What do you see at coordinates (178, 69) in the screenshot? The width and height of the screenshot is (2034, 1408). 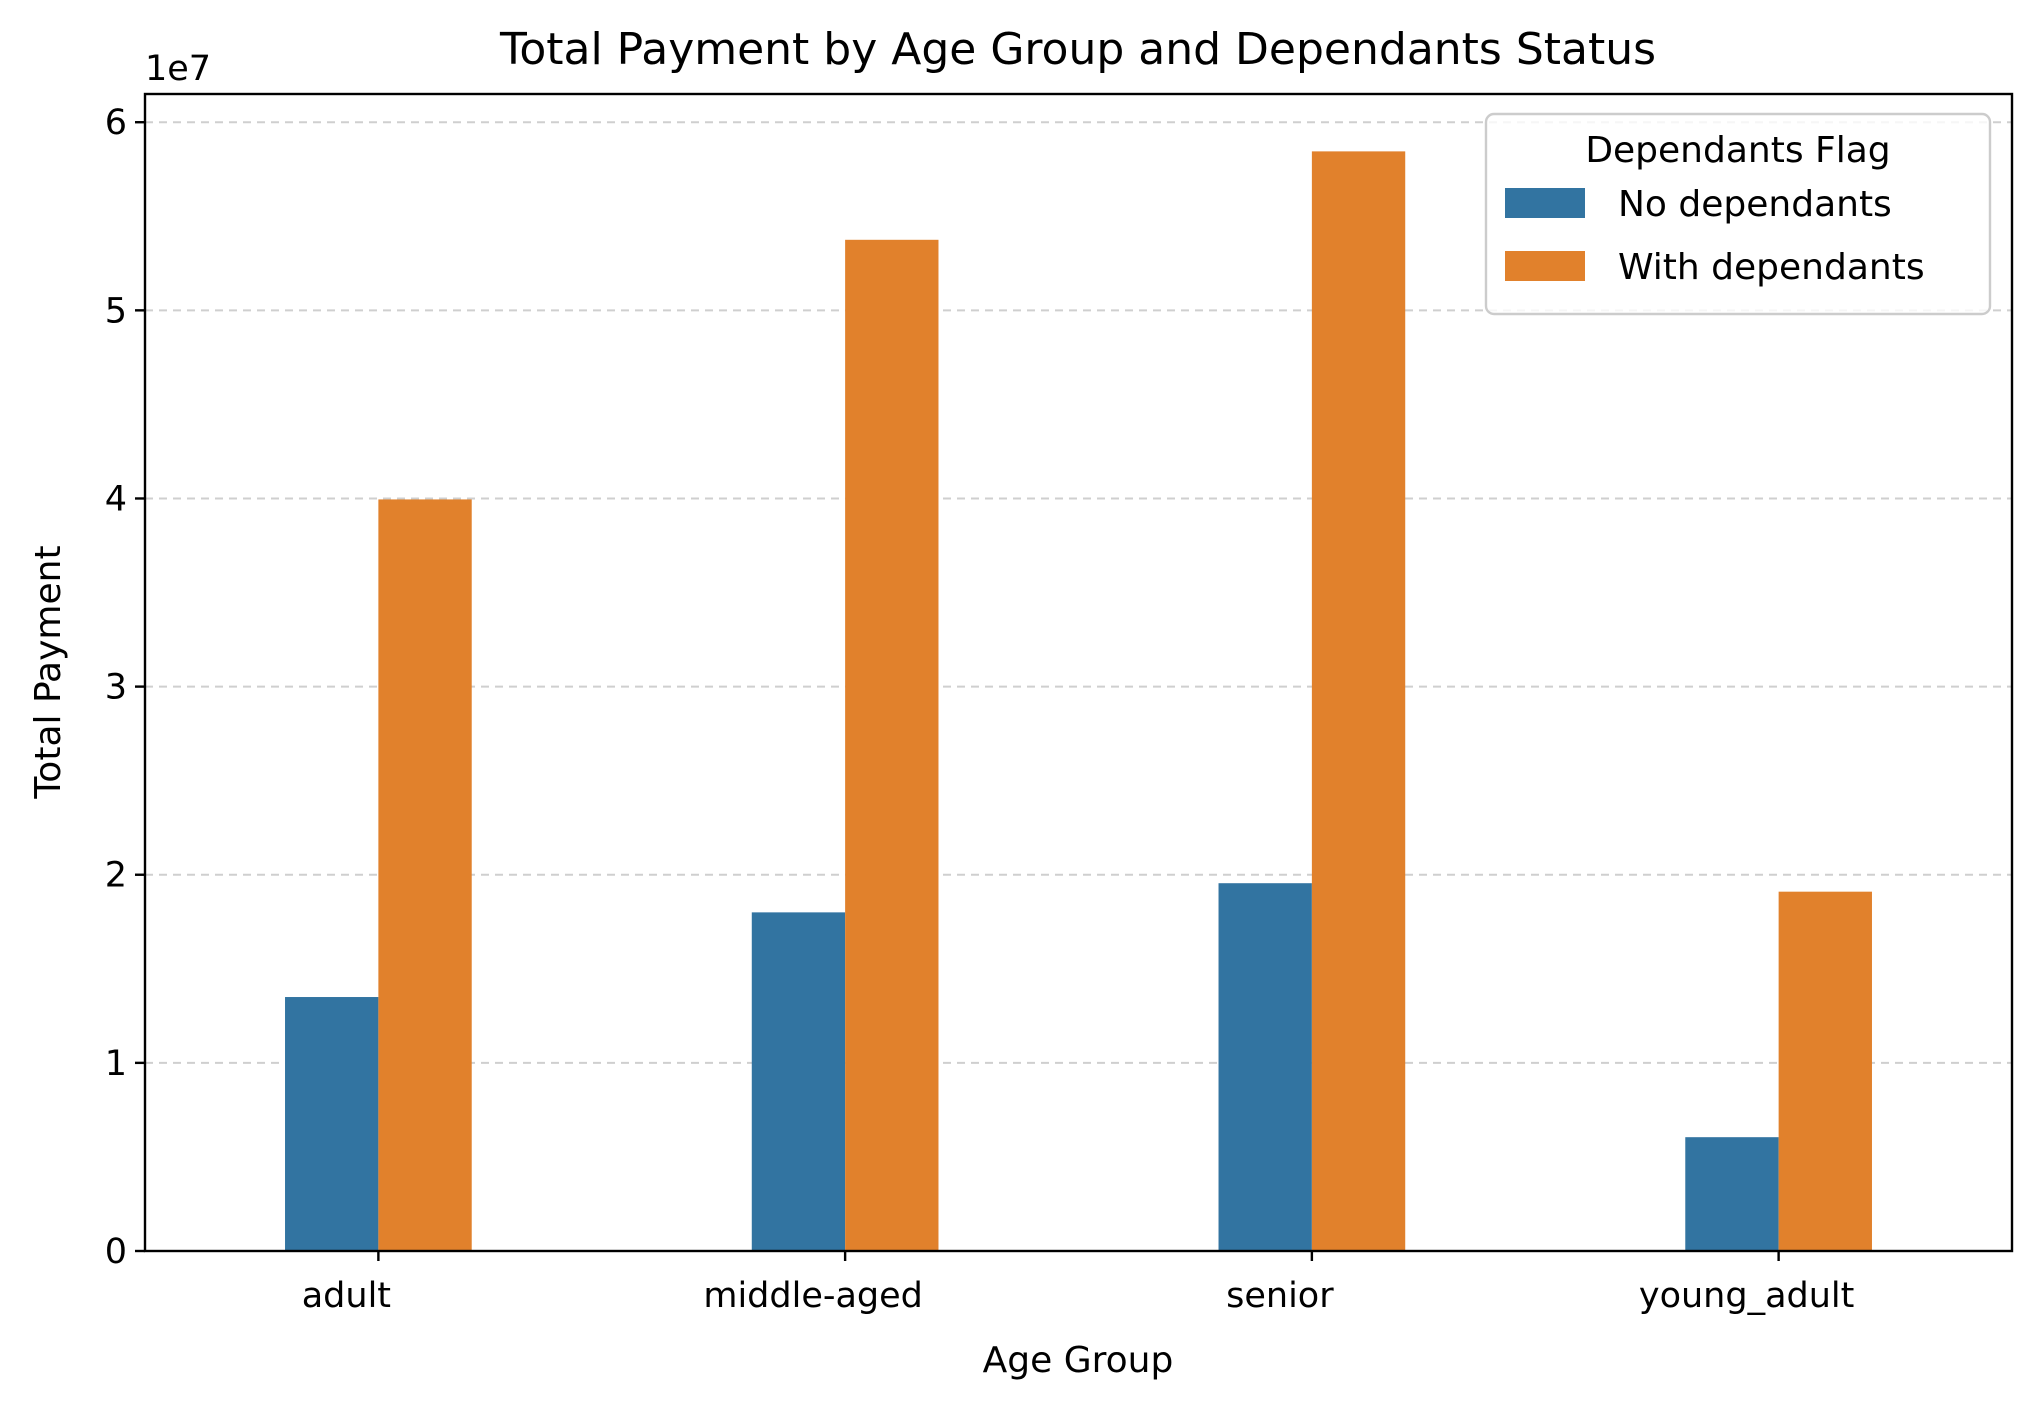 I see `y-offset-label: 1e7` at bounding box center [178, 69].